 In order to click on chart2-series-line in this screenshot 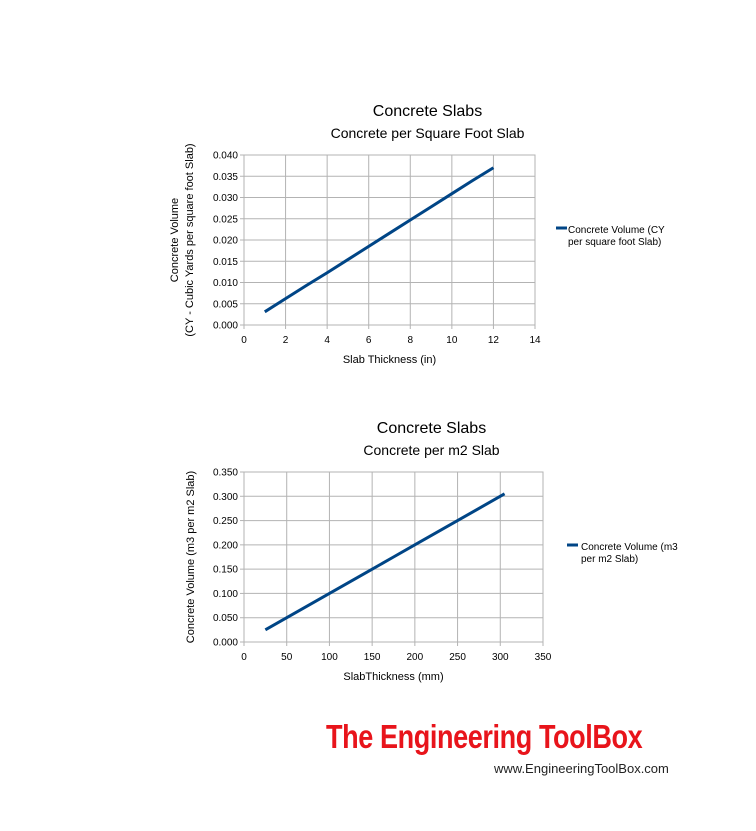, I will do `click(385, 562)`.